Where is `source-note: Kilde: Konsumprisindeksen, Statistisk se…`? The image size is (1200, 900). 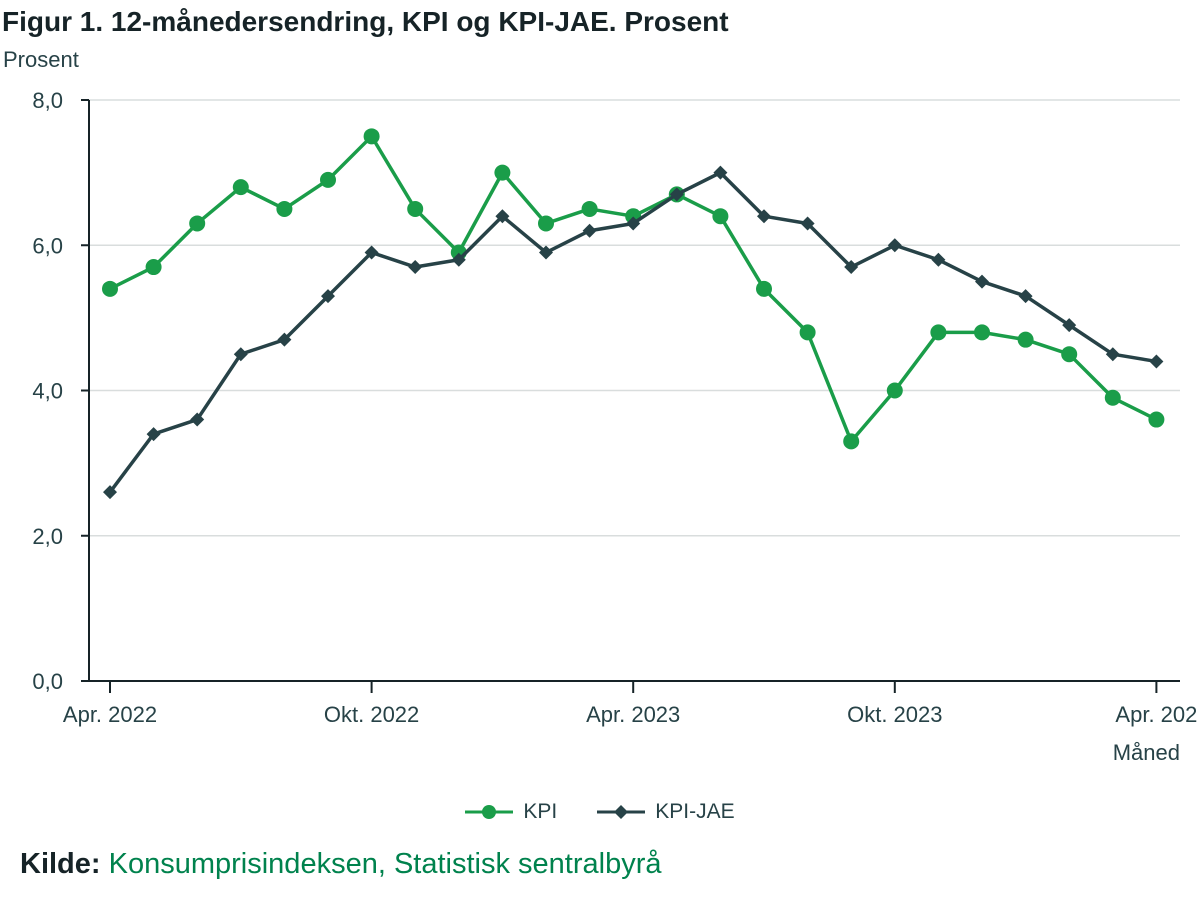 source-note: Kilde: Konsumprisindeksen, Statistisk se… is located at coordinates (340, 864).